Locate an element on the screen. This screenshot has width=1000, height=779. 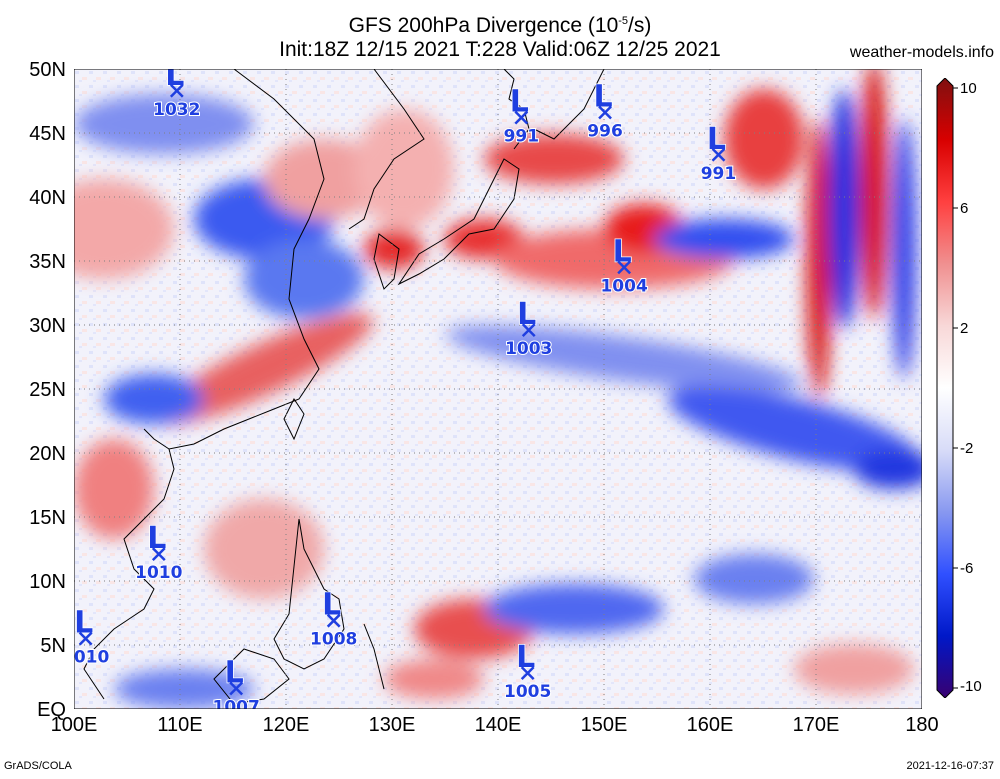
low-marker: L 1003 is located at coordinates (528, 328).